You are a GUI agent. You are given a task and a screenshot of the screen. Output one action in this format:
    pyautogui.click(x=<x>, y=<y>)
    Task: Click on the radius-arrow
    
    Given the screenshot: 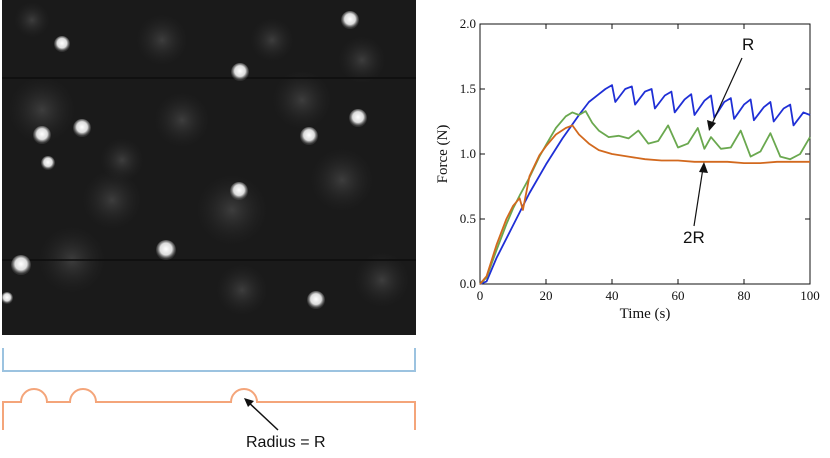 What is the action you would take?
    pyautogui.click(x=262, y=415)
    